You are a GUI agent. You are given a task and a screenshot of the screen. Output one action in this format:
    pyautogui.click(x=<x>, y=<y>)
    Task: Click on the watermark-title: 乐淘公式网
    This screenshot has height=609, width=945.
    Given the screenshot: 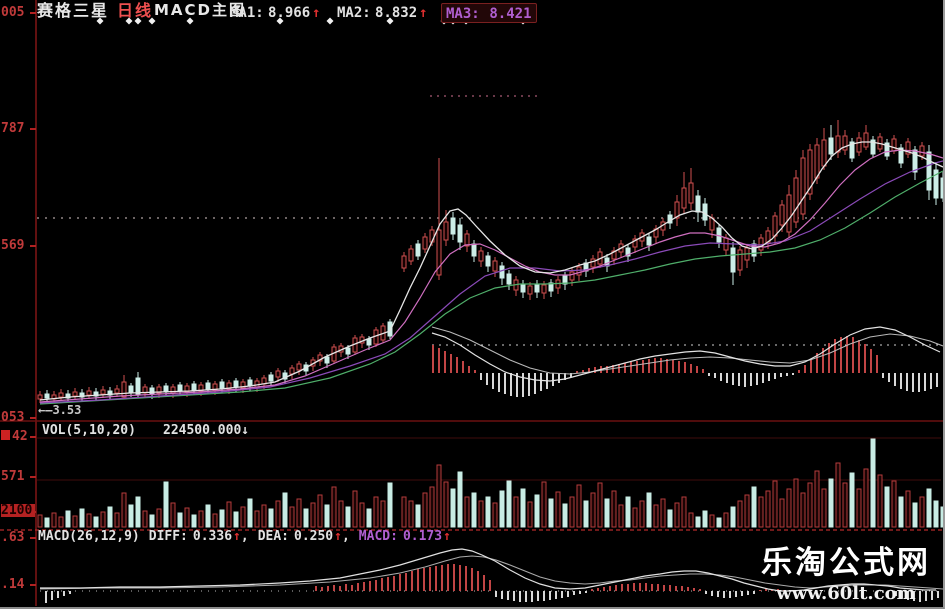 What is the action you would take?
    pyautogui.click(x=846, y=563)
    